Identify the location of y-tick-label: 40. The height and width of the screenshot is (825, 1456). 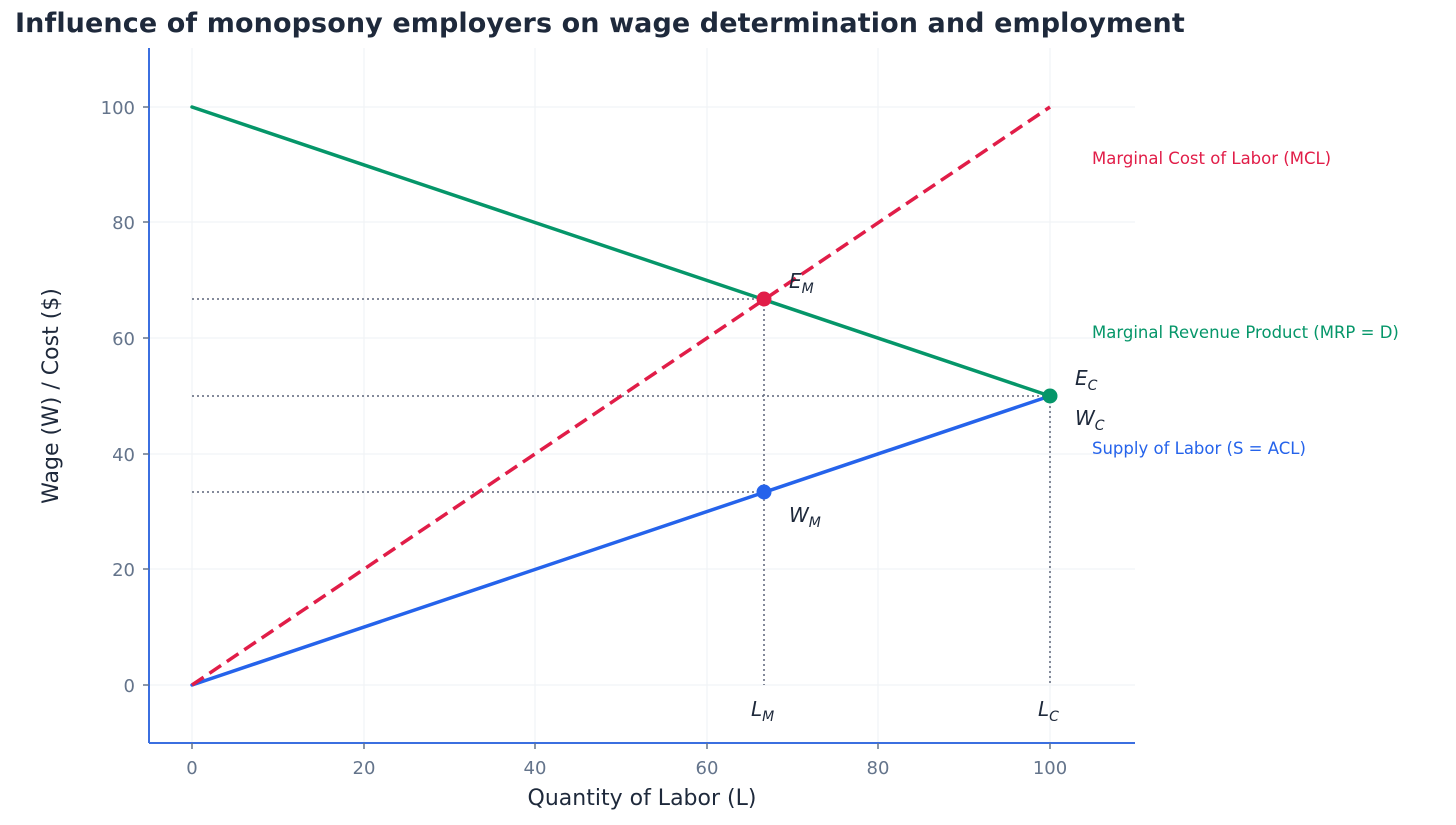
(123, 455).